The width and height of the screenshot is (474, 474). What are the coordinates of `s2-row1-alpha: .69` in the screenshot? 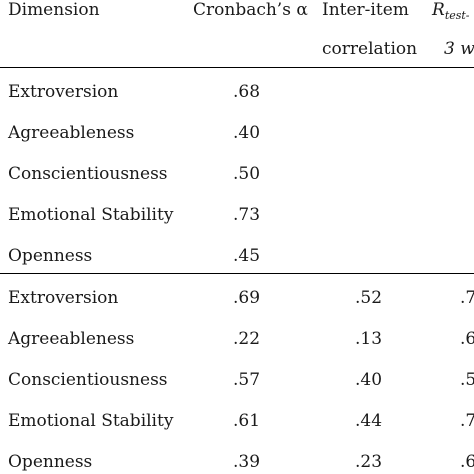 It's located at (247, 298).